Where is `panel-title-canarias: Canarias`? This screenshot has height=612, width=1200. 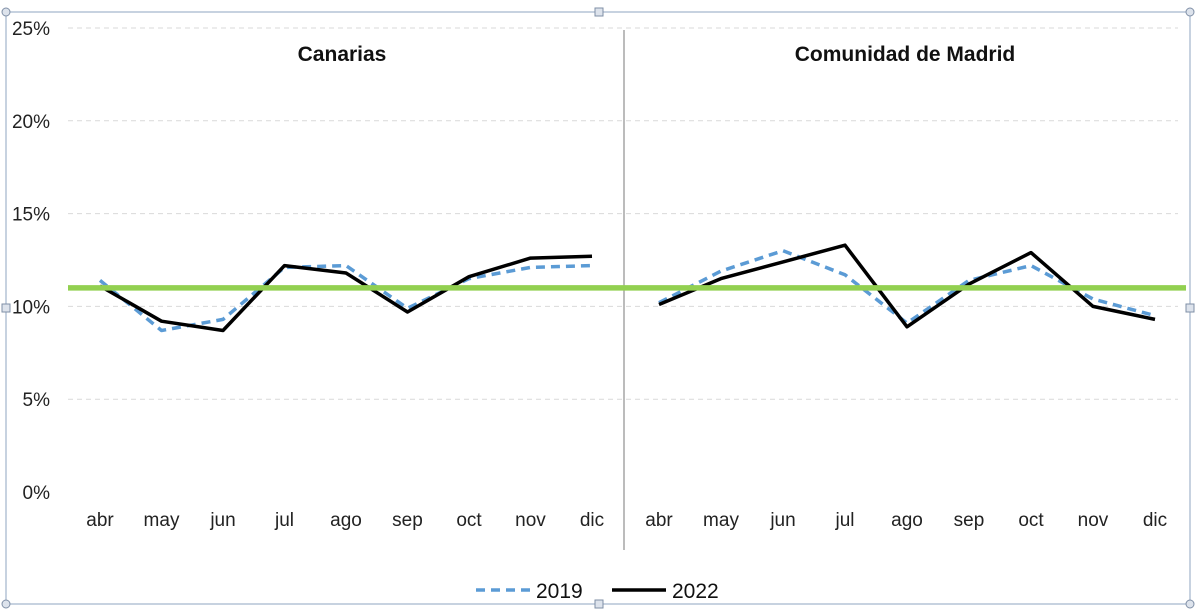
panel-title-canarias: Canarias is located at coordinates (342, 54).